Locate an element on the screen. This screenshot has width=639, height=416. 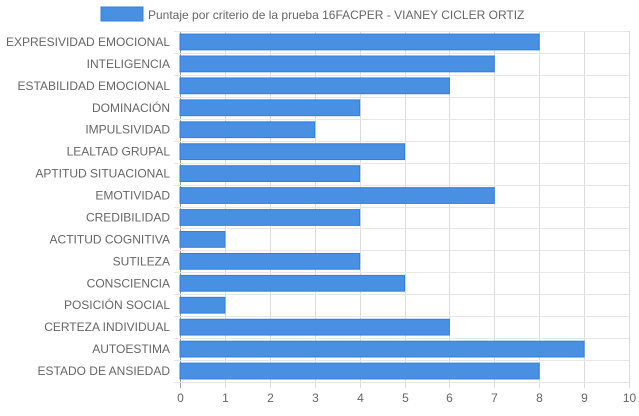
x-tick-label: 8 is located at coordinates (539, 398).